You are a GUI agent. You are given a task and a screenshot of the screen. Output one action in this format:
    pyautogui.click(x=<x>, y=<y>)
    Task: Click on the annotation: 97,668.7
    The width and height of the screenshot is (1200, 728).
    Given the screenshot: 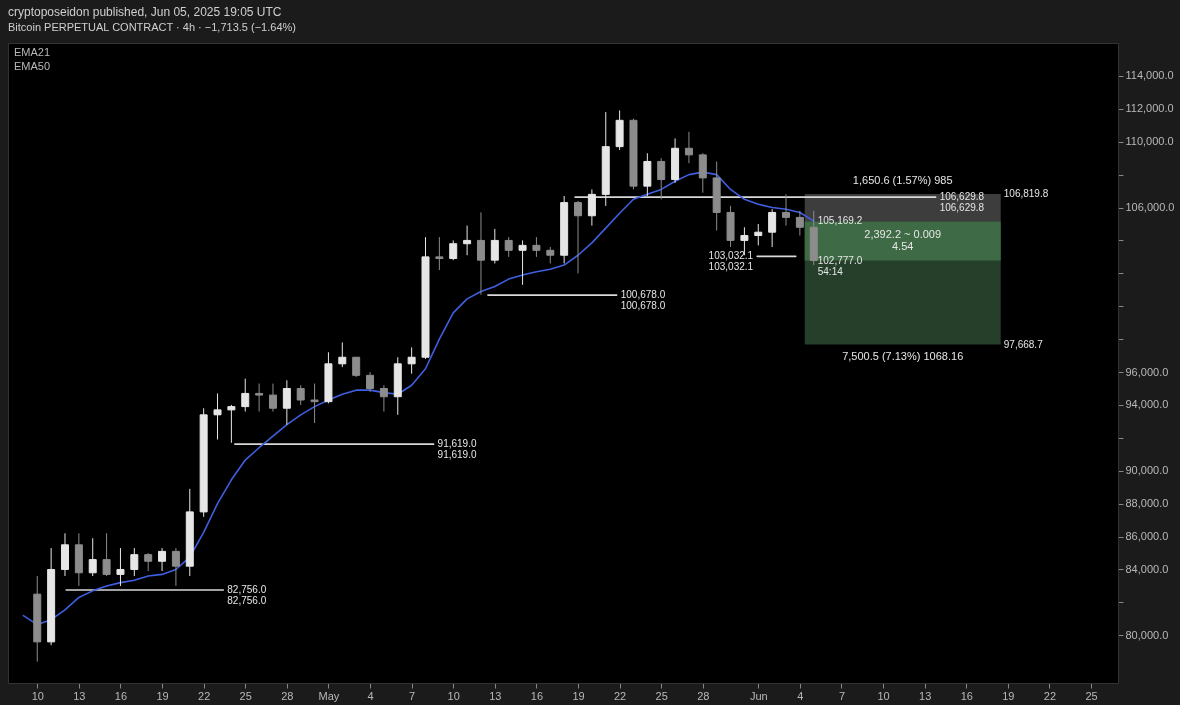 What is the action you would take?
    pyautogui.click(x=1023, y=344)
    